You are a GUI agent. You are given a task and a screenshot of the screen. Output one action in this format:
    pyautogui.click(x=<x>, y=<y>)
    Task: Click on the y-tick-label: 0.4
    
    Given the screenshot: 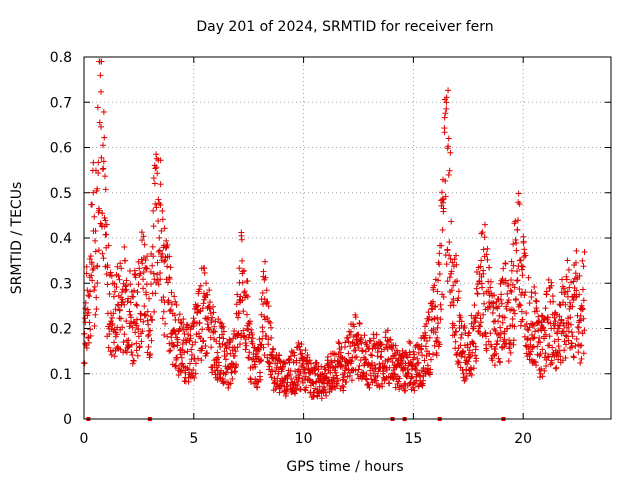 What is the action you would take?
    pyautogui.click(x=61, y=239)
    